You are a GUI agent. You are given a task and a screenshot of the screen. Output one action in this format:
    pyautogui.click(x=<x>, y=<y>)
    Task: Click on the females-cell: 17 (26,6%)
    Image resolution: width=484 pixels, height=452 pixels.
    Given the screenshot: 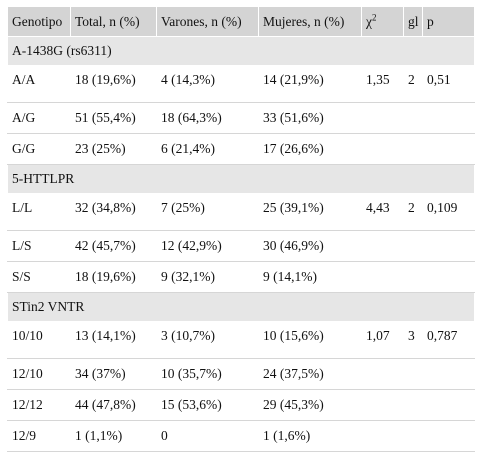 What is the action you would take?
    pyautogui.click(x=310, y=149)
    